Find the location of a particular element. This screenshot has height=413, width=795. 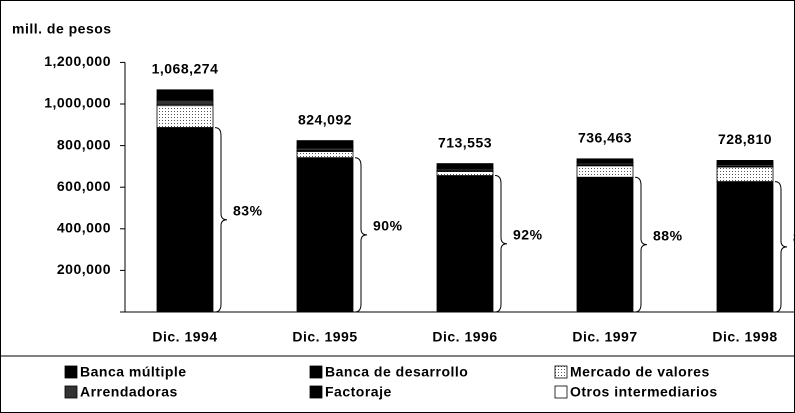

legend-label: Arrendadoras is located at coordinates (129, 392).